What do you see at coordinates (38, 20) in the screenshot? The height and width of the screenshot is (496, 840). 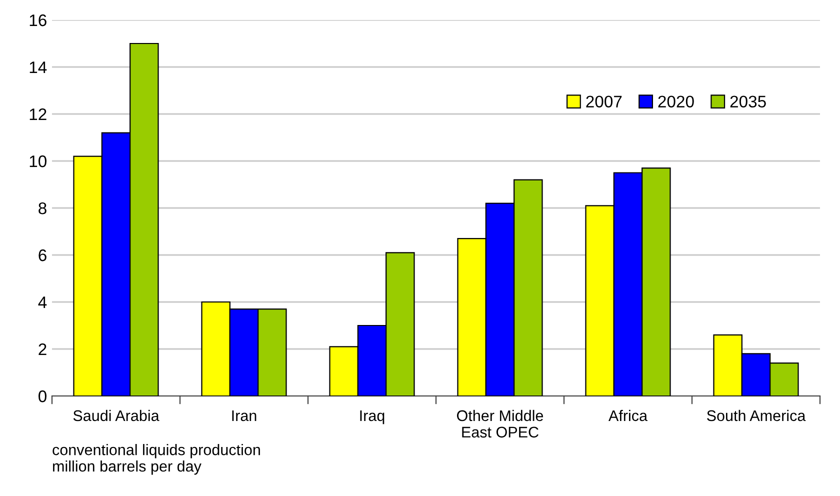 I see `y-tick-label: 16` at bounding box center [38, 20].